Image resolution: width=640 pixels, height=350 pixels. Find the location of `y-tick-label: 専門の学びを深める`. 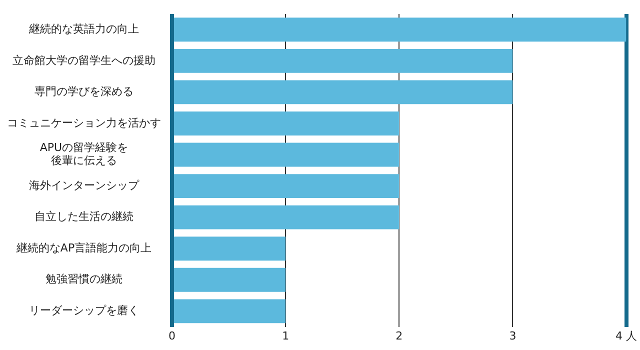

y-tick-label: 専門の学びを深める is located at coordinates (84, 91).